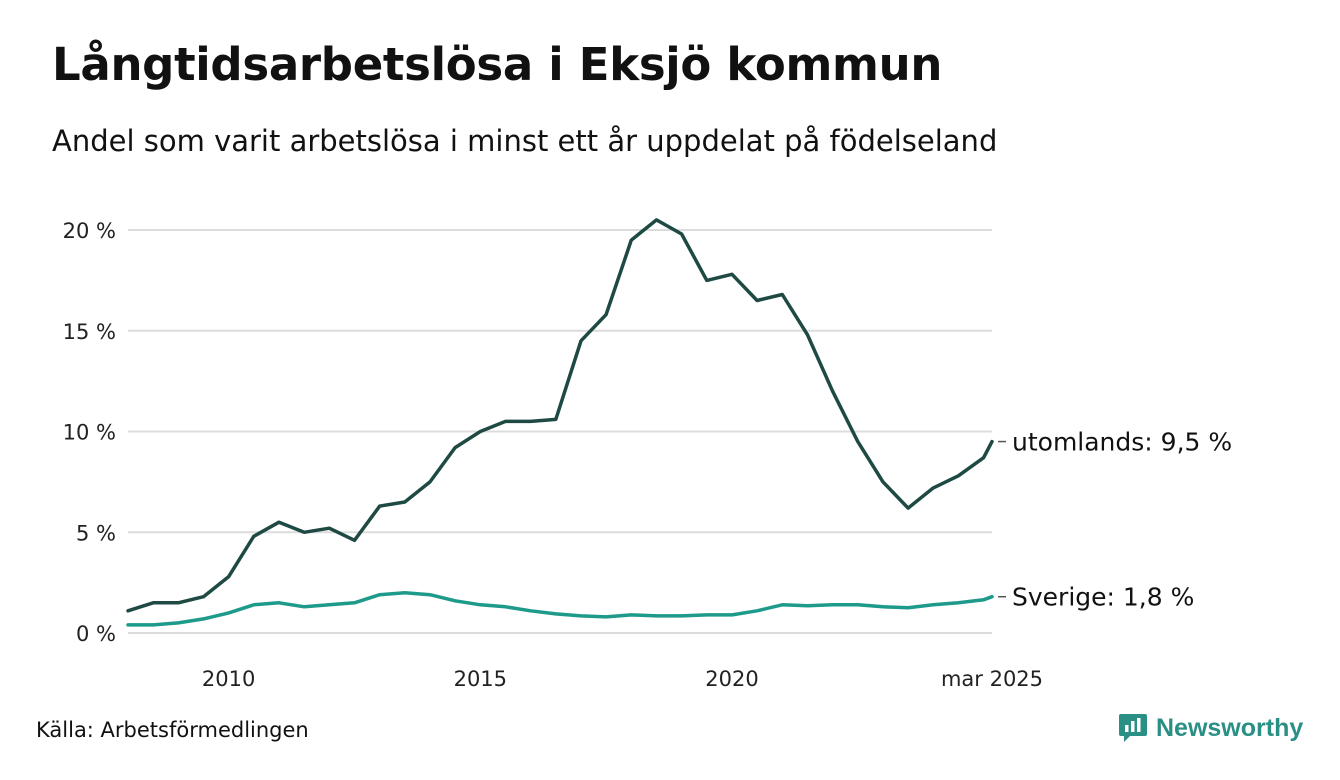 The image size is (1340, 780). What do you see at coordinates (622, 679) in the screenshot?
I see `x-axis-tick-labels: 2010 2015 2020 mar 2025` at bounding box center [622, 679].